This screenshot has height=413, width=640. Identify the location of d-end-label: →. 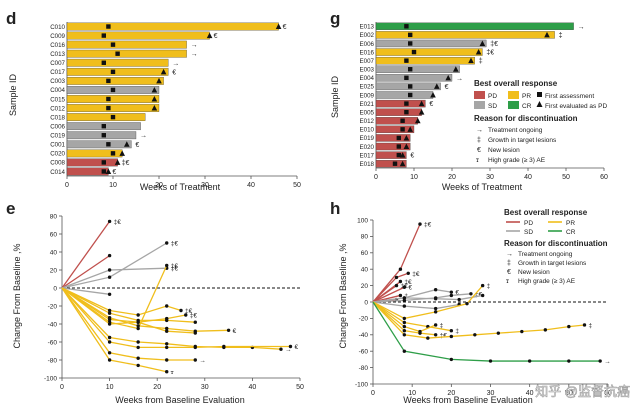
(143, 136).